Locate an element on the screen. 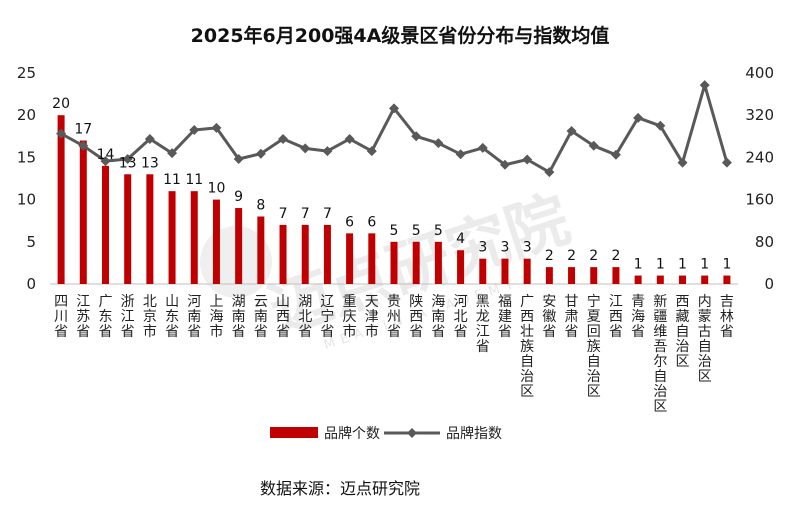 The image size is (800, 518). category-label: 上海市 is located at coordinates (216, 317).